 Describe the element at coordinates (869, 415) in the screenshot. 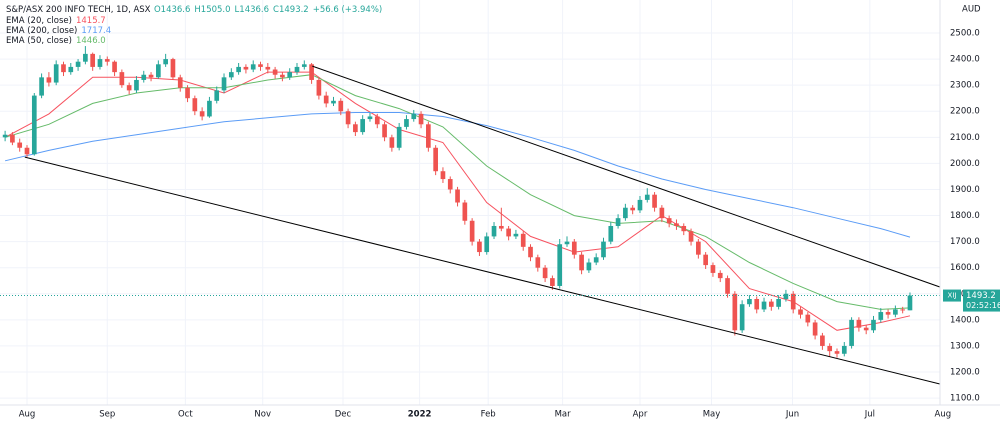

I see `x-tick-label: Jul` at that location.